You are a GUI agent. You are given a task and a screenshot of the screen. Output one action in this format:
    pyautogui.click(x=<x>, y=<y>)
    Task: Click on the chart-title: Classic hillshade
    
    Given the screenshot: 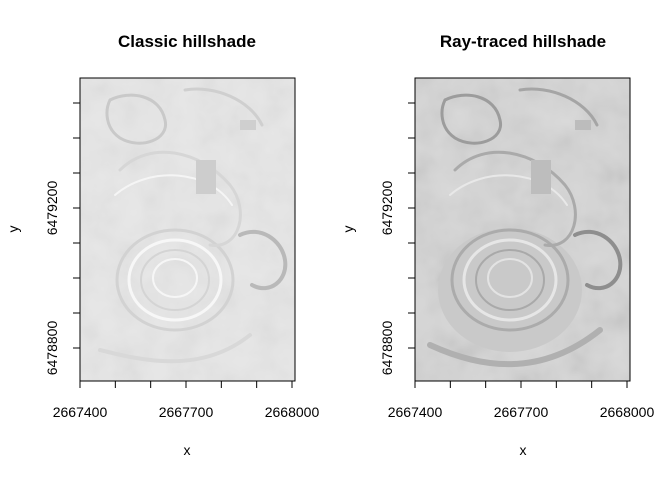 What is the action you would take?
    pyautogui.click(x=187, y=41)
    